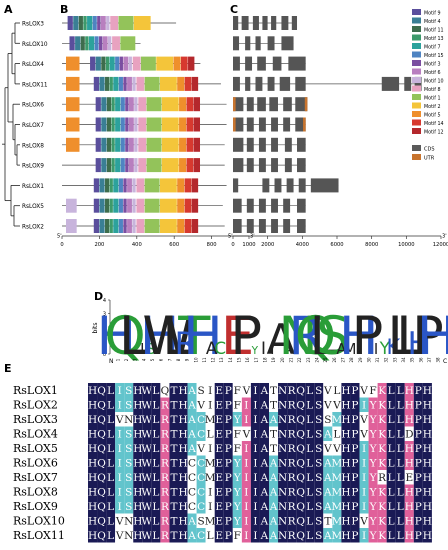 This screenshot has height=550, width=448. What do you see at coordinates (33, 207) in the screenshot?
I see `gene-name: RsLOX5` at bounding box center [33, 207].